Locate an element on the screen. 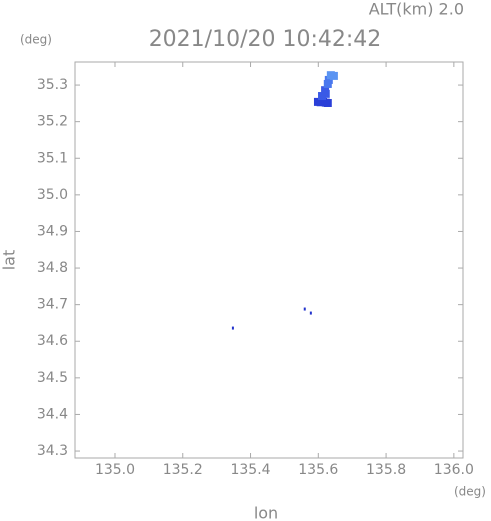 The image size is (491, 521). x-tick-label: 135.0 is located at coordinates (115, 470).